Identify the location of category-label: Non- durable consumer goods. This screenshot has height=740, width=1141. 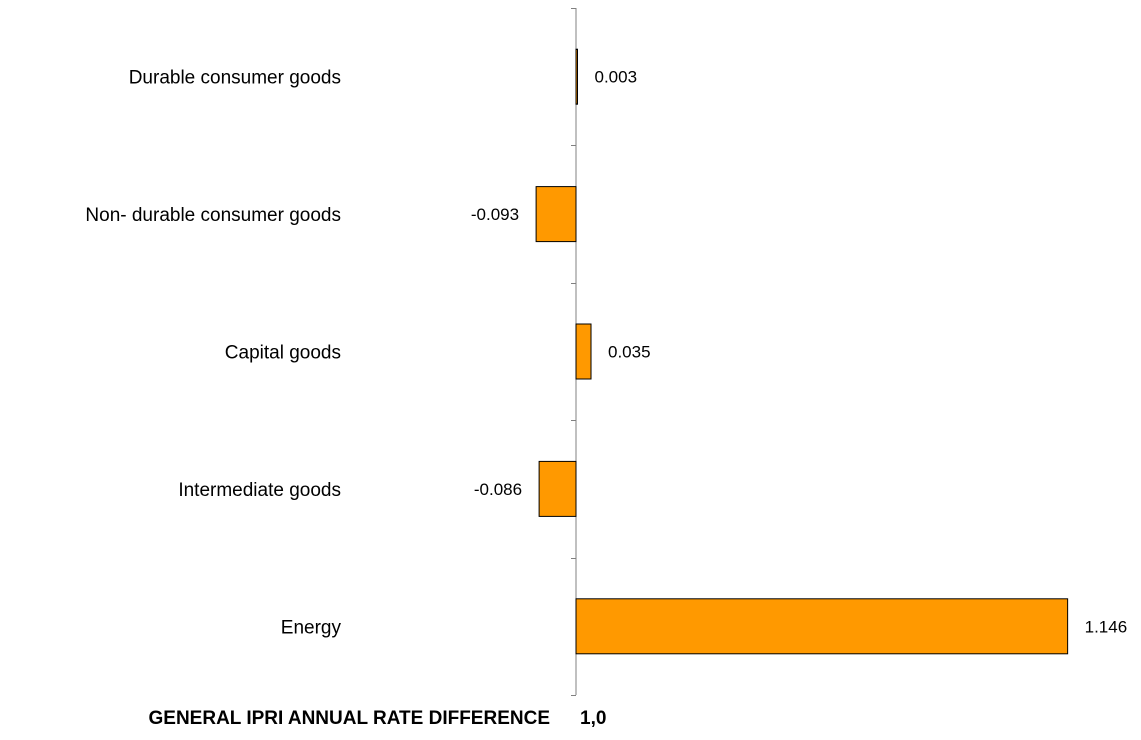
(213, 215).